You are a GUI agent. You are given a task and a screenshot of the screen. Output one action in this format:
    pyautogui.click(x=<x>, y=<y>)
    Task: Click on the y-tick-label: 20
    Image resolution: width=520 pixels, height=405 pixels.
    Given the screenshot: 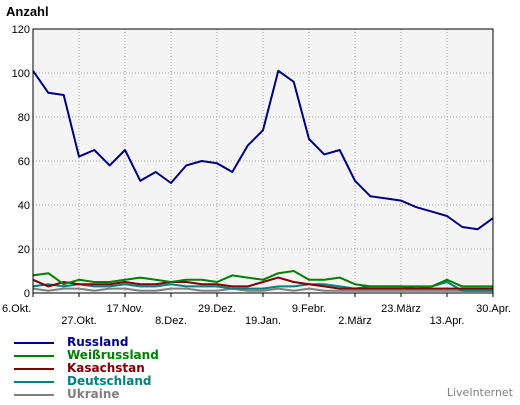 What is the action you would take?
    pyautogui.click(x=24, y=250)
    